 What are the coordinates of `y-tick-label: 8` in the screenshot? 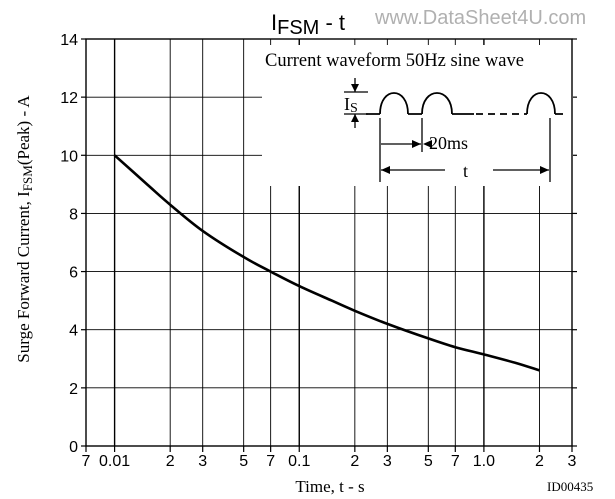 It's located at (73, 214).